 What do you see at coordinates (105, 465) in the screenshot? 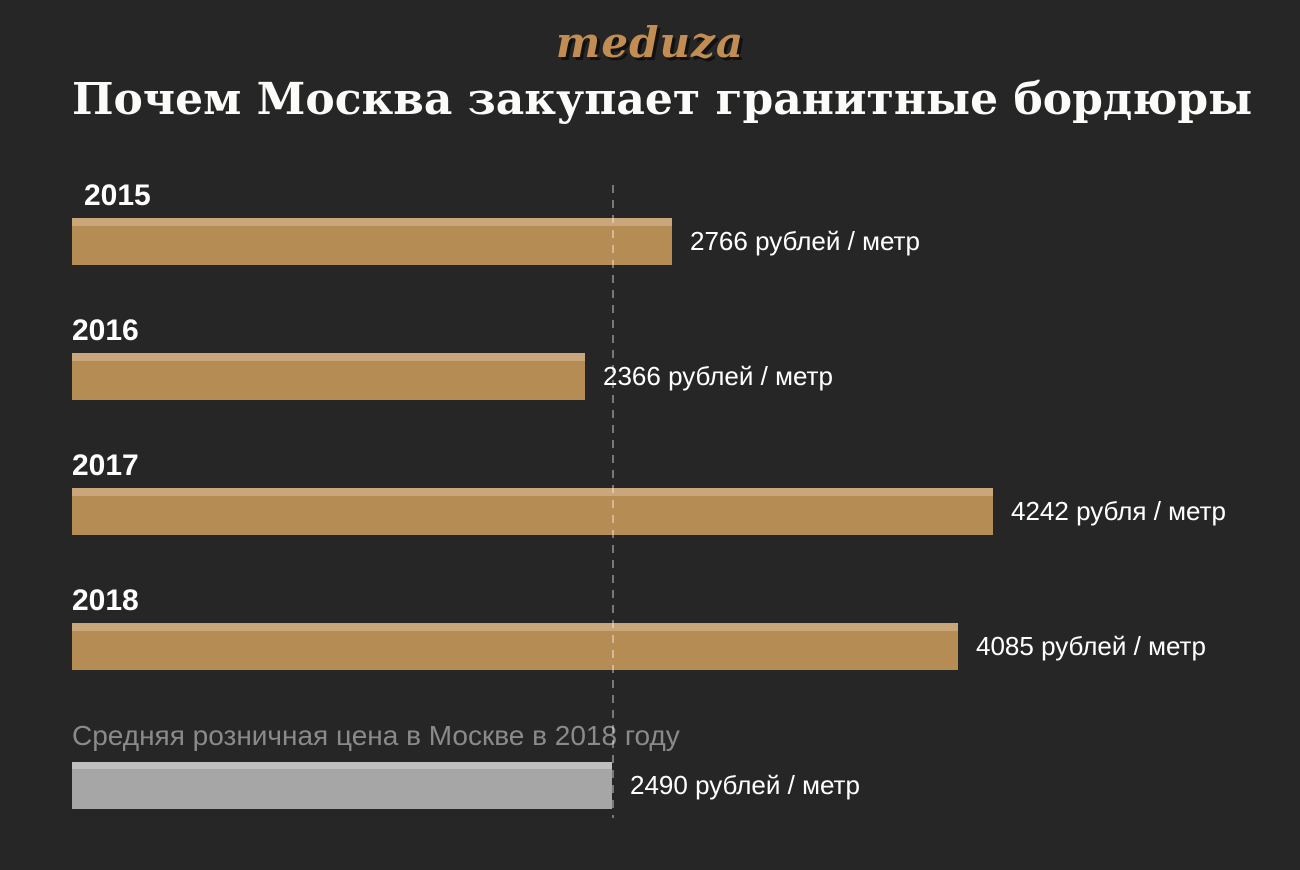
I see `bar-category-label: 2017` at bounding box center [105, 465].